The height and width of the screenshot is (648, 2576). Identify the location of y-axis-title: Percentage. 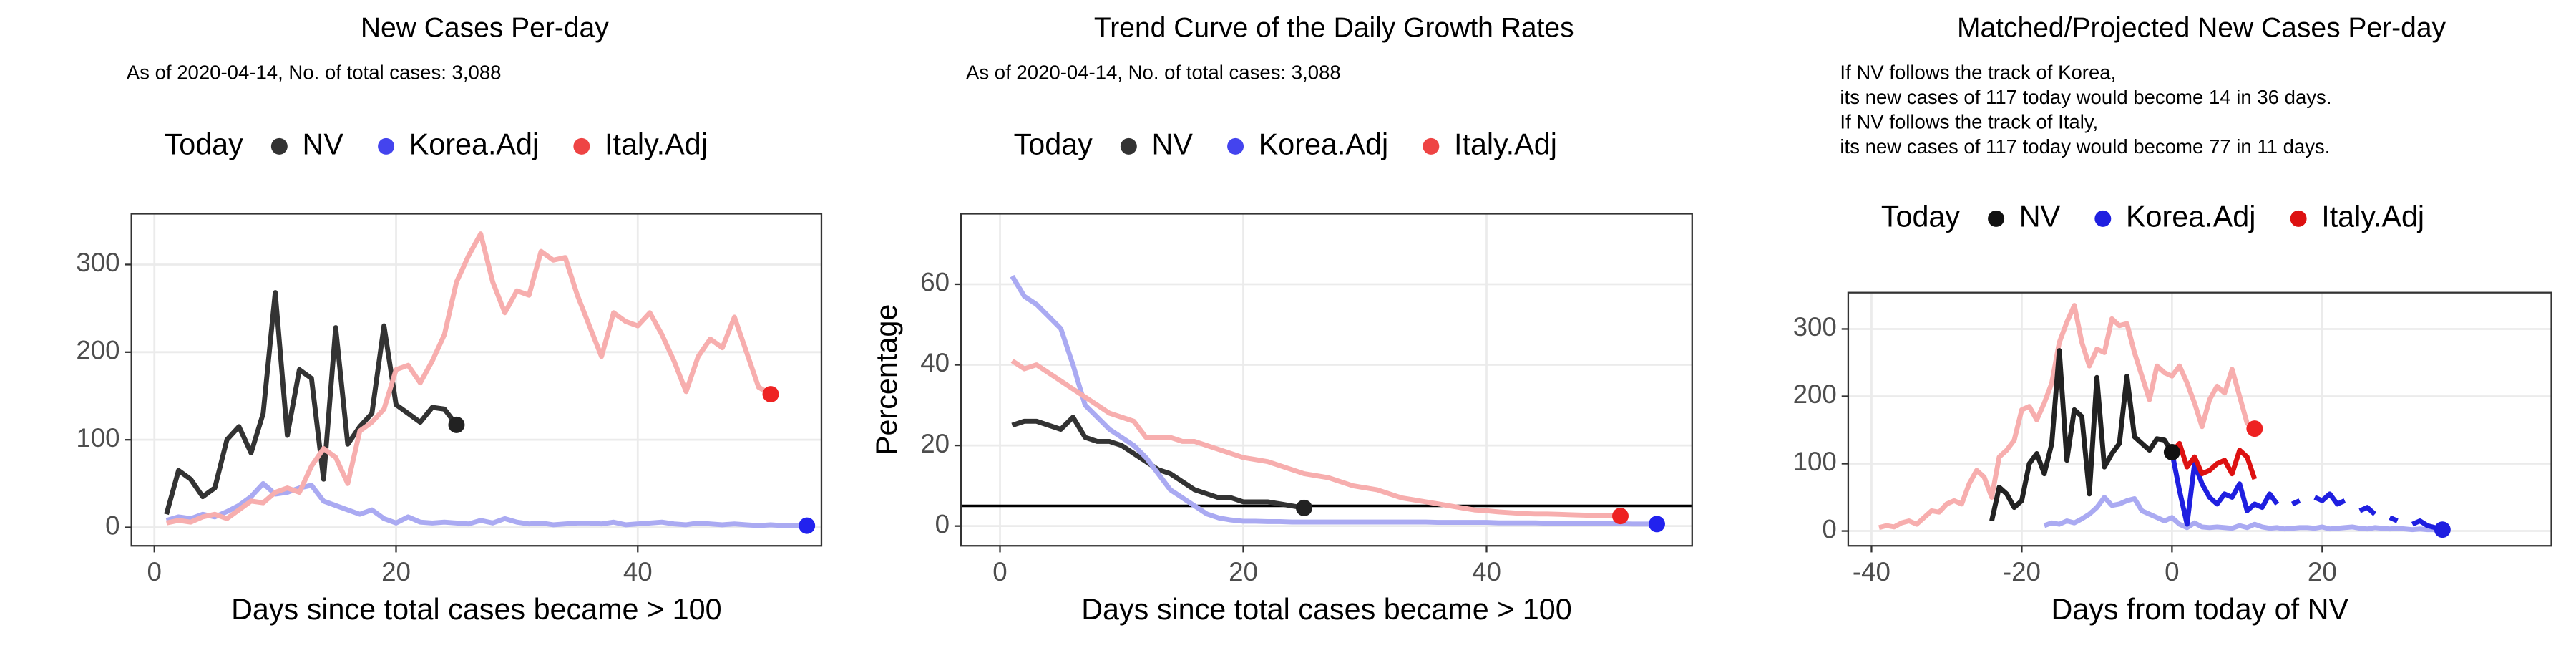
(886, 380).